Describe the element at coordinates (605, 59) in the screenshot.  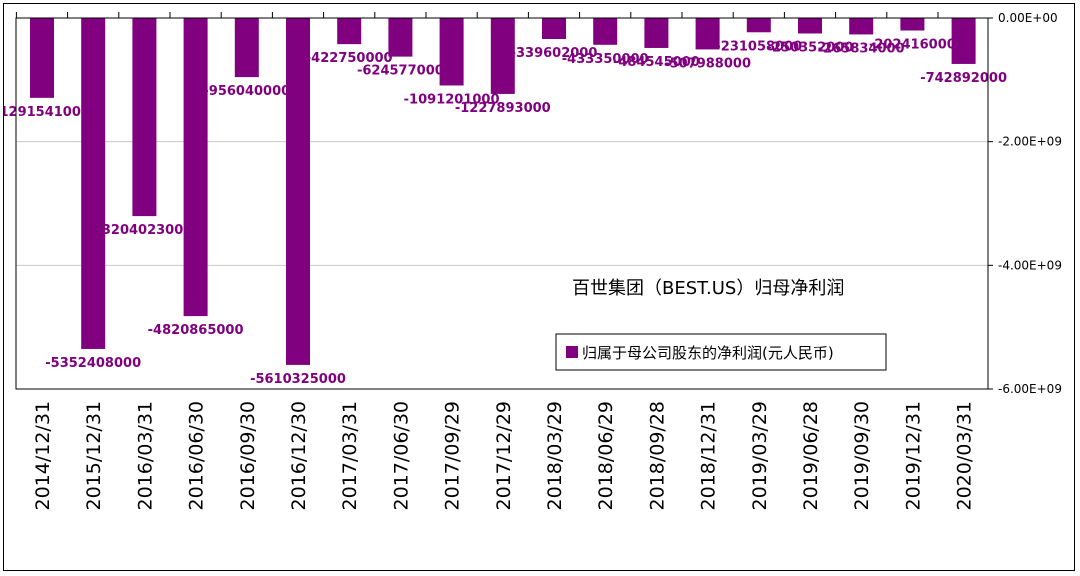
I see `data-label: -433350000` at that location.